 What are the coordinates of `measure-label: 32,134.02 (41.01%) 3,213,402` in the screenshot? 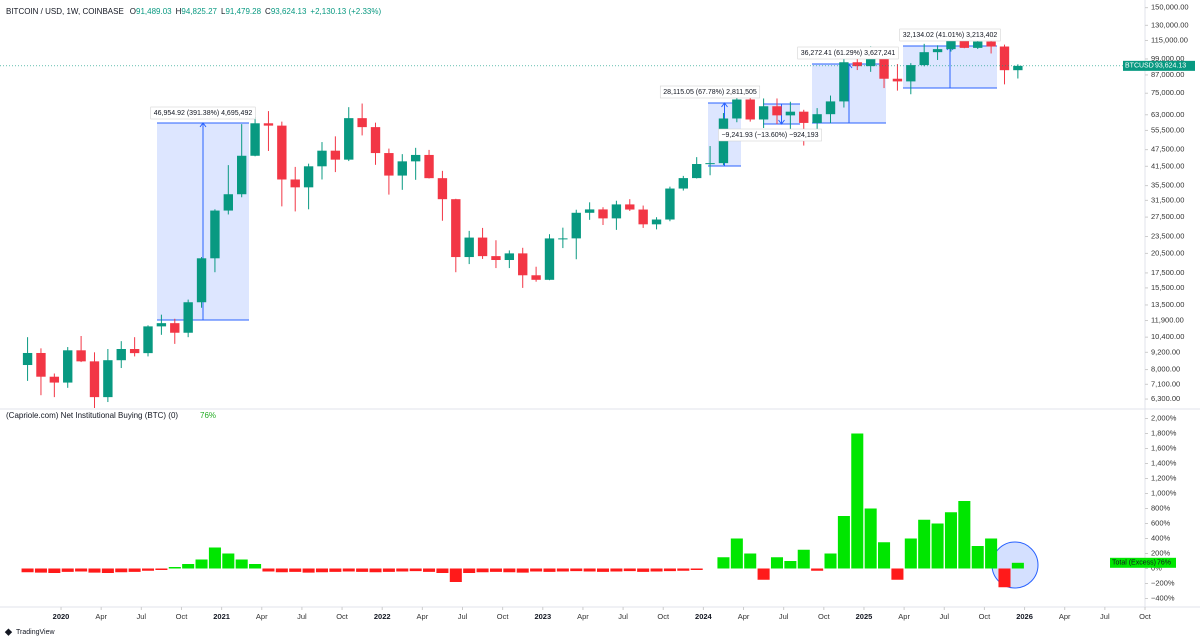 It's located at (950, 35).